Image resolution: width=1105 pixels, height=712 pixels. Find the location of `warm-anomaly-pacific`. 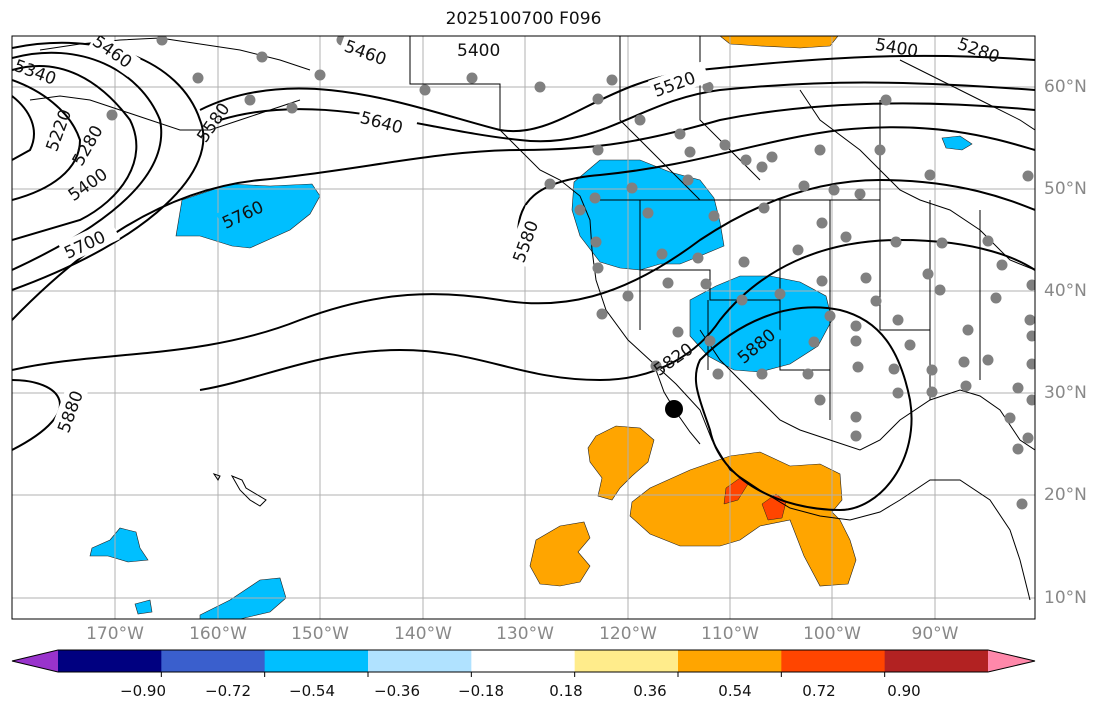

warm-anomaly-pacific is located at coordinates (560, 554).